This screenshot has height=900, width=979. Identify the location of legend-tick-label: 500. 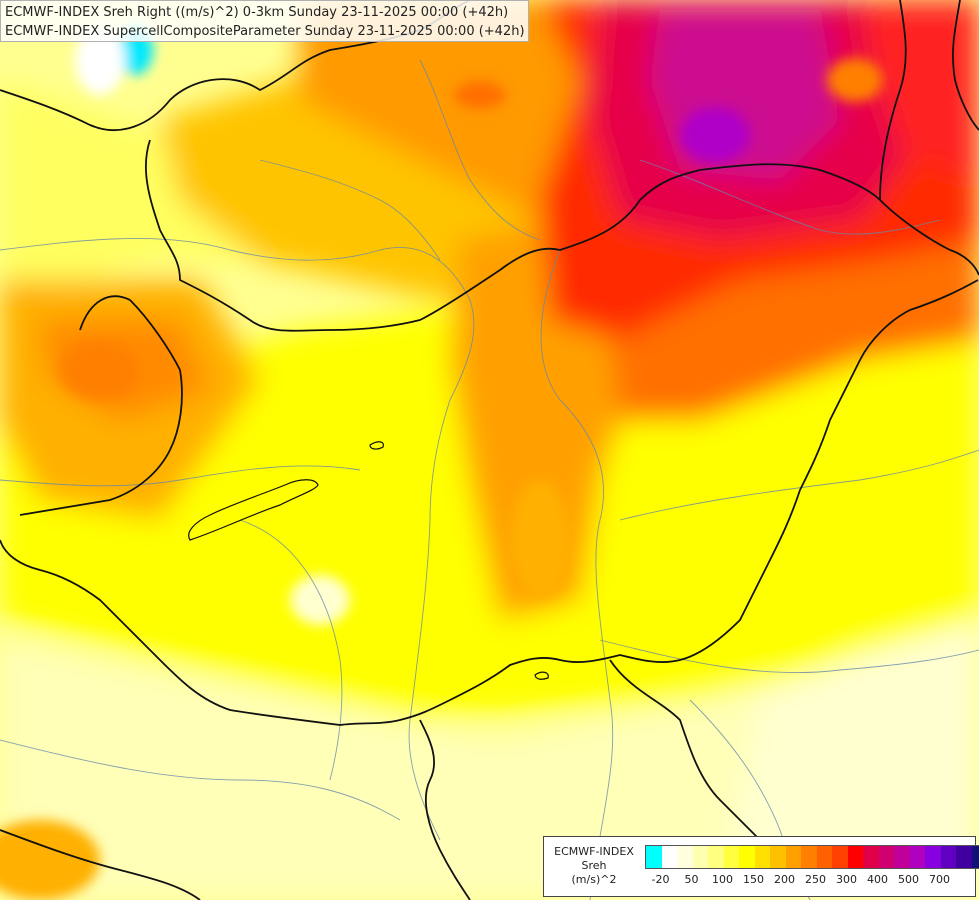
(908, 879).